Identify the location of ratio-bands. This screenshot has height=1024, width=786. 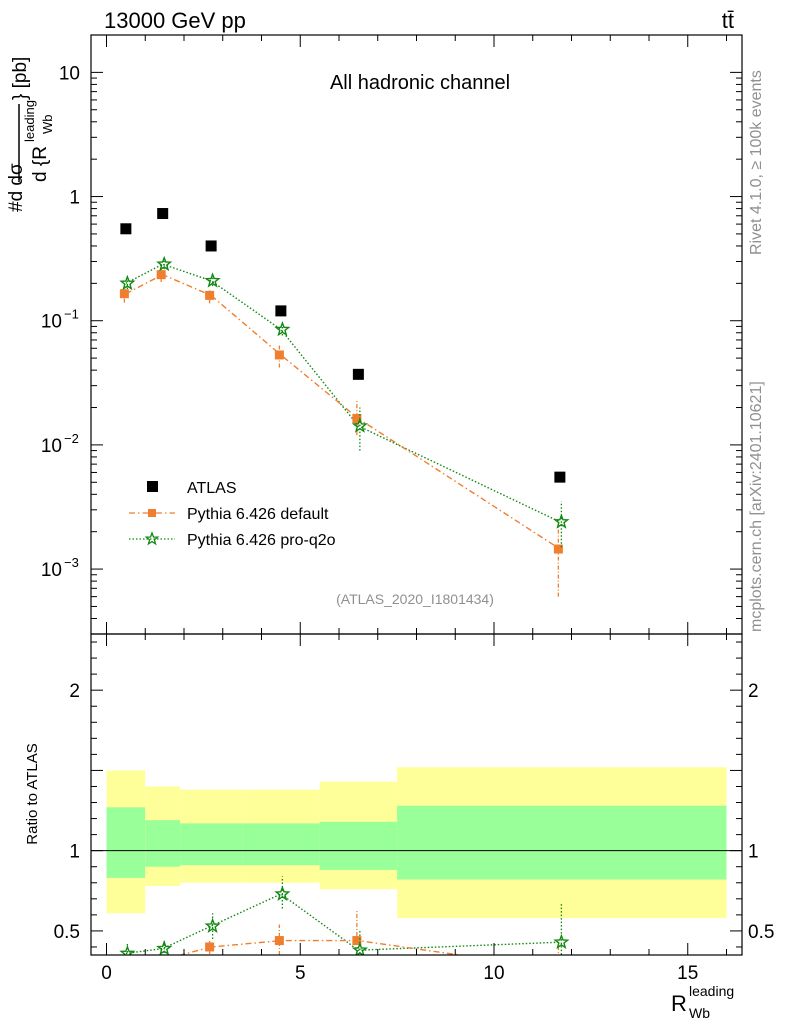
(416, 843).